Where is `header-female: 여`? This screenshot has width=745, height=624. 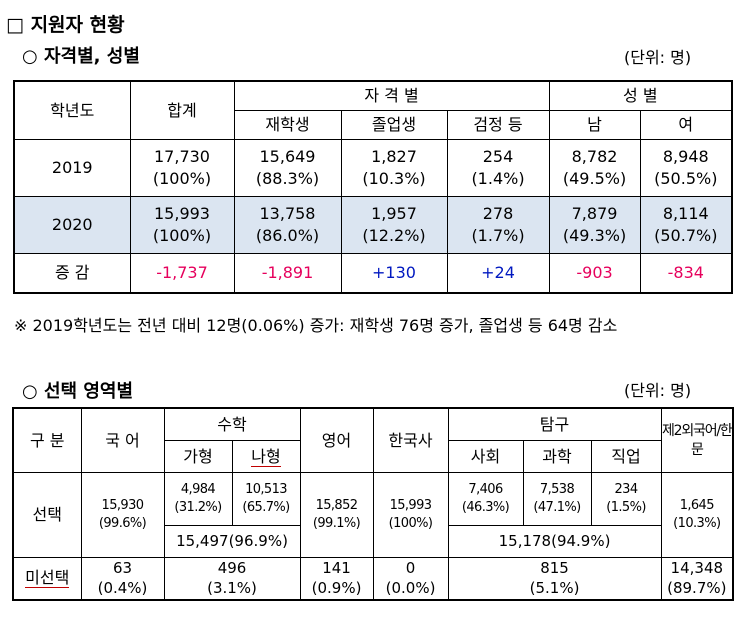
header-female: 여 is located at coordinates (686, 125).